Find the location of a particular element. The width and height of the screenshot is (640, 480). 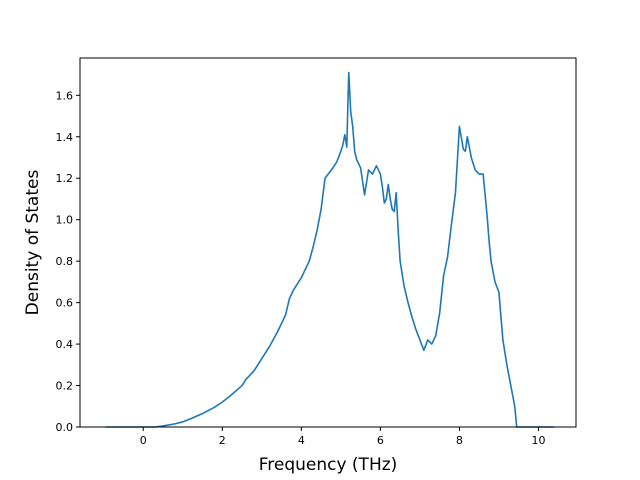

y-tick-label: 0.8 is located at coordinates (65, 261).